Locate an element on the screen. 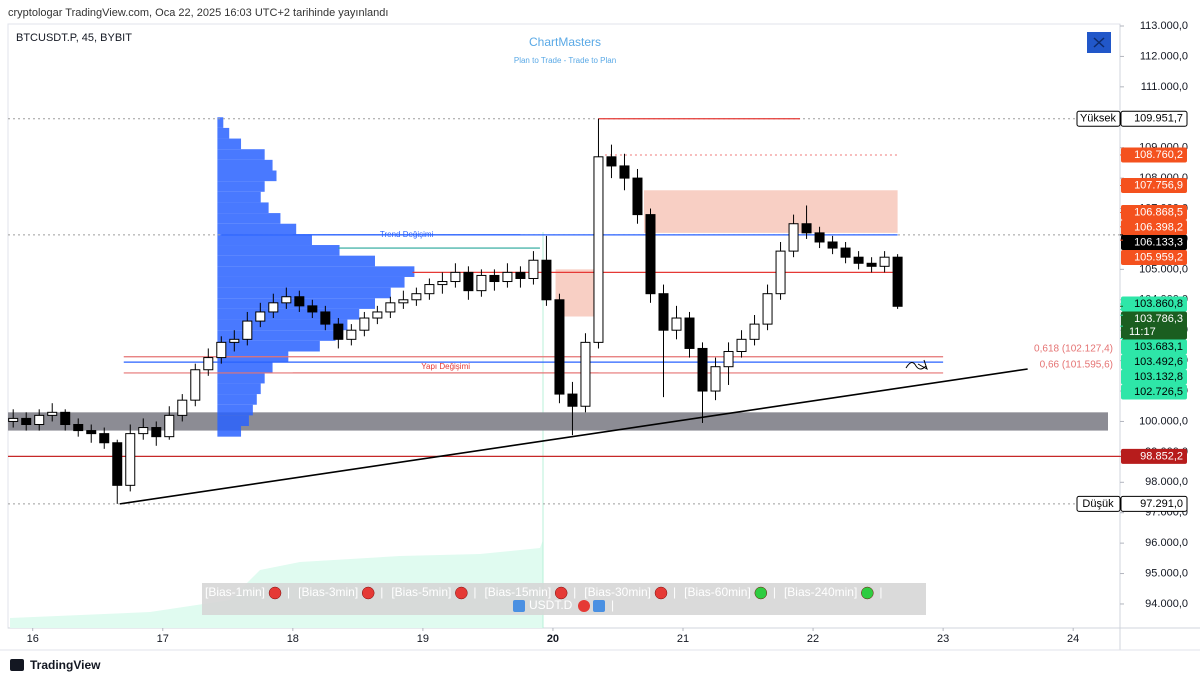 Image resolution: width=1200 pixels, height=681 pixels. x-tick-label: 17 is located at coordinates (163, 639).